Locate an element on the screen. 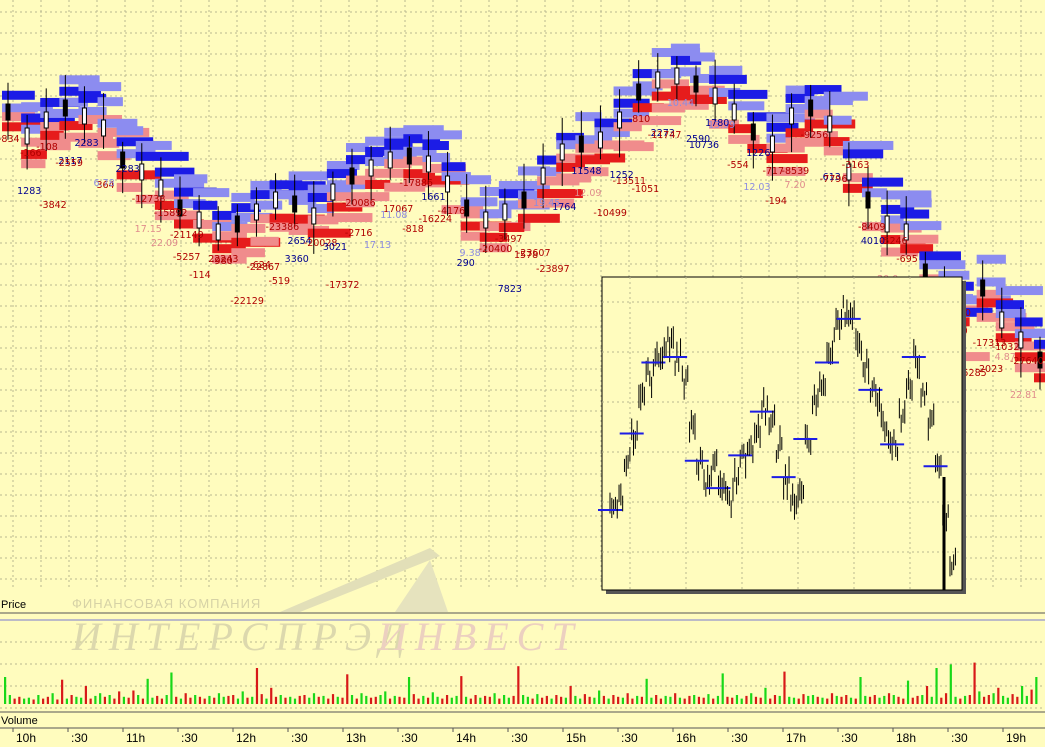 This screenshot has width=1045, height=747. level-label: -27640 is located at coordinates (1027, 361).